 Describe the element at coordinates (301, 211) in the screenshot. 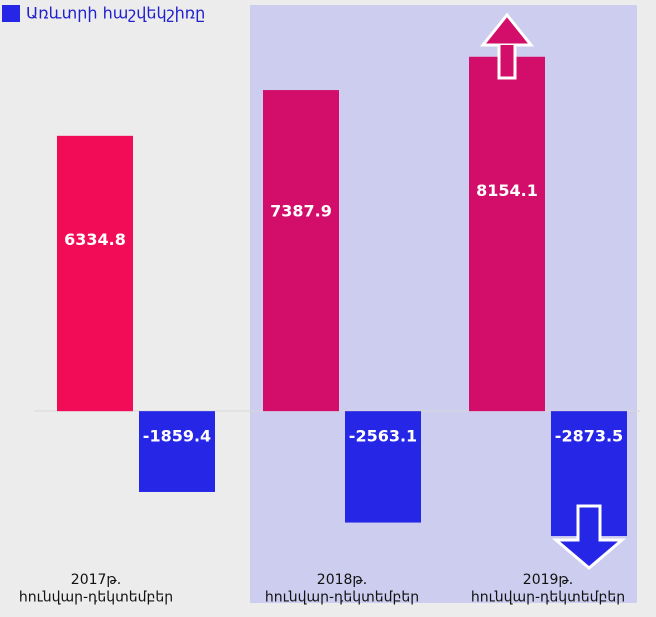

I see `value-label: 7387.9` at that location.